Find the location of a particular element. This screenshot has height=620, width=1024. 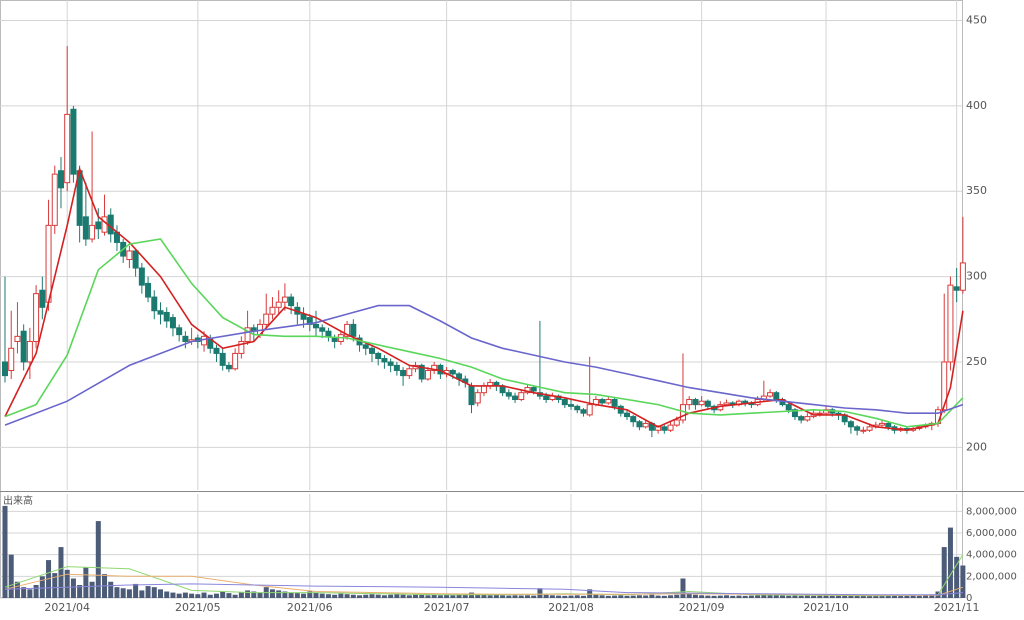

y-tick-label: 6,000,000 is located at coordinates (991, 533).